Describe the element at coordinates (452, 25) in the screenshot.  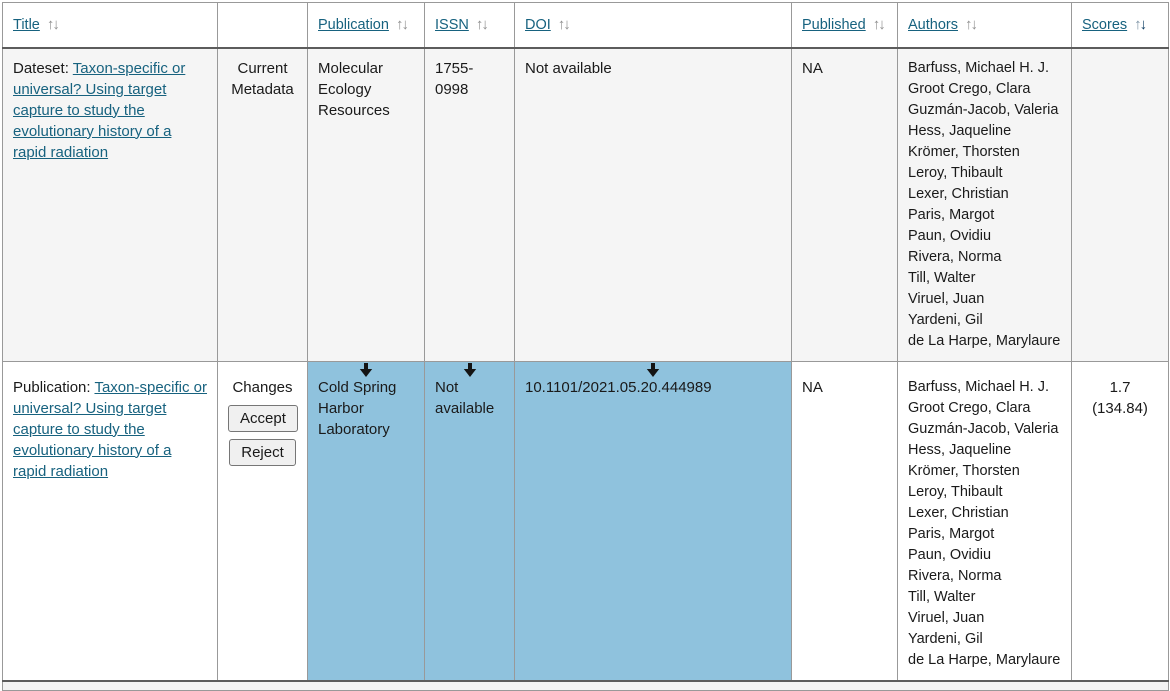
I see `issn-sort-link: ISSN` at that location.